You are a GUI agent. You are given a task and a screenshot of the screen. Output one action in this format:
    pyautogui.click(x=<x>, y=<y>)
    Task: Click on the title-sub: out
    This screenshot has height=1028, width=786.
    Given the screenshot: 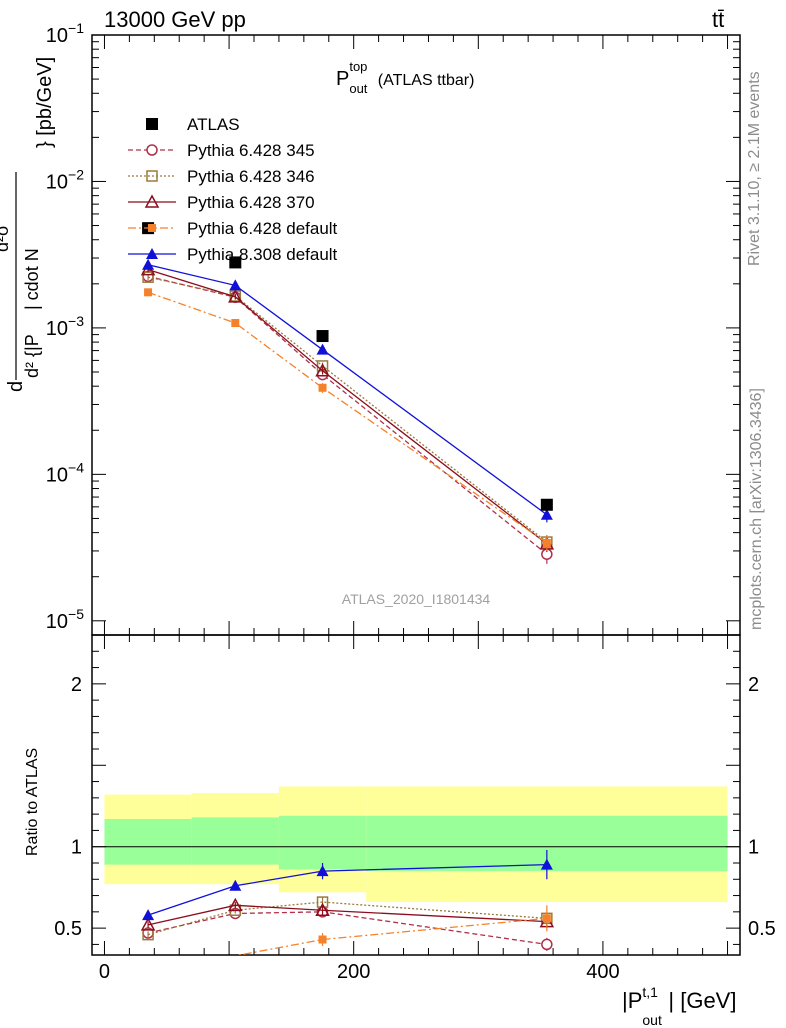 What is the action you would take?
    pyautogui.click(x=358, y=88)
    